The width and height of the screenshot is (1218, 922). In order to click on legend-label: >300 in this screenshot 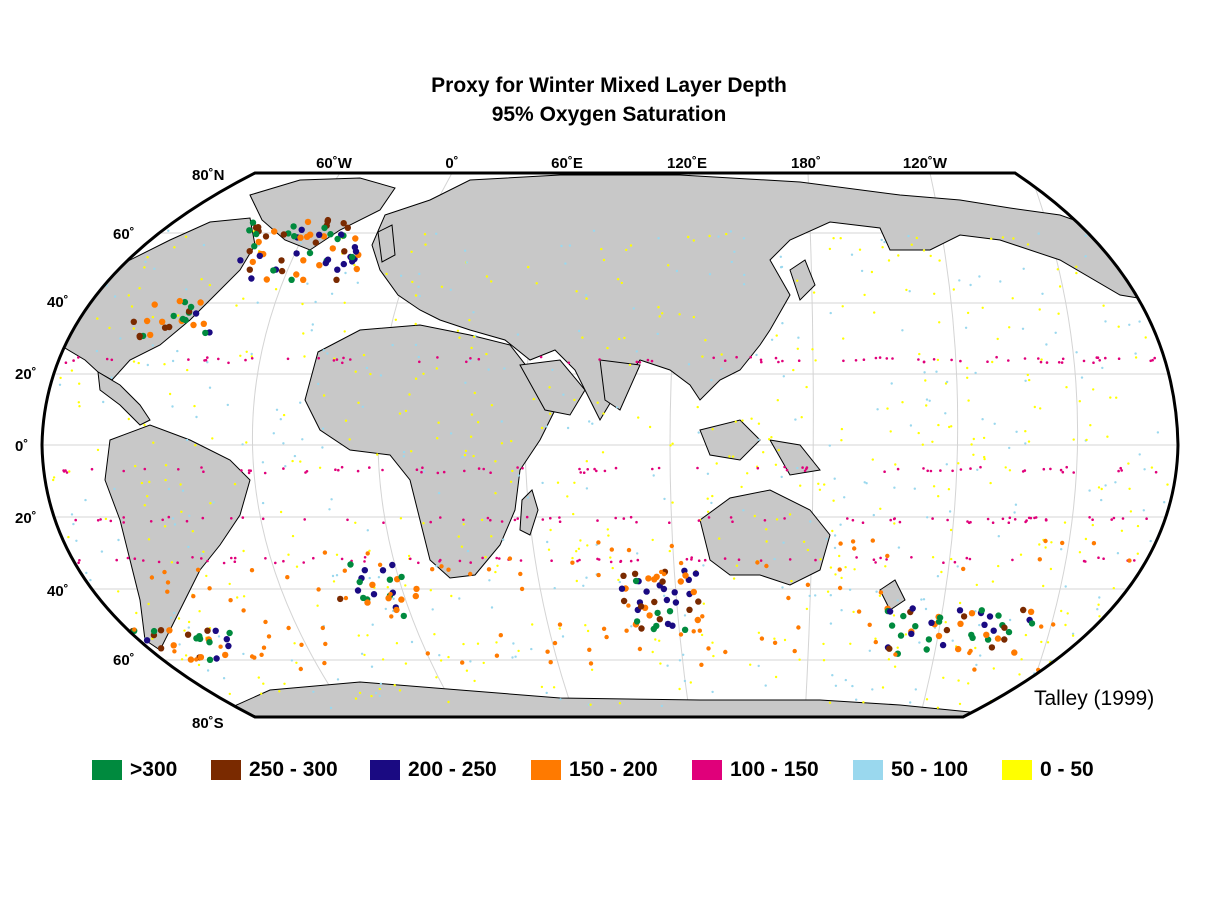, I will do `click(154, 769)`.